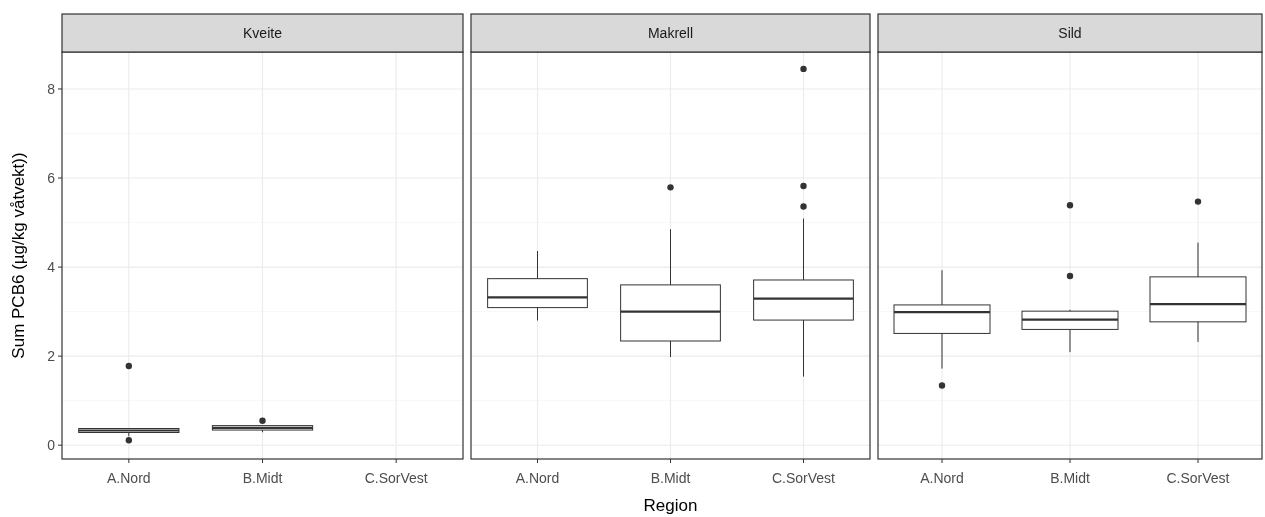  I want to click on chart-title: Makrell, so click(670, 33).